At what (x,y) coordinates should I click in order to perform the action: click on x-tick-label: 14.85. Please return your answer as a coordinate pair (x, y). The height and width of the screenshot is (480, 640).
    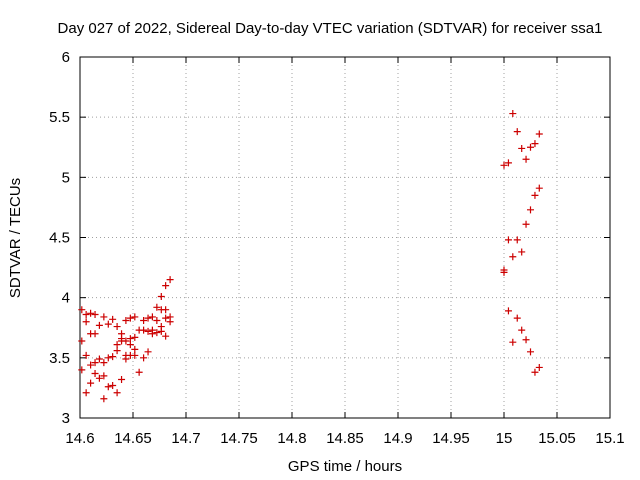
    Looking at the image, I should click on (345, 438).